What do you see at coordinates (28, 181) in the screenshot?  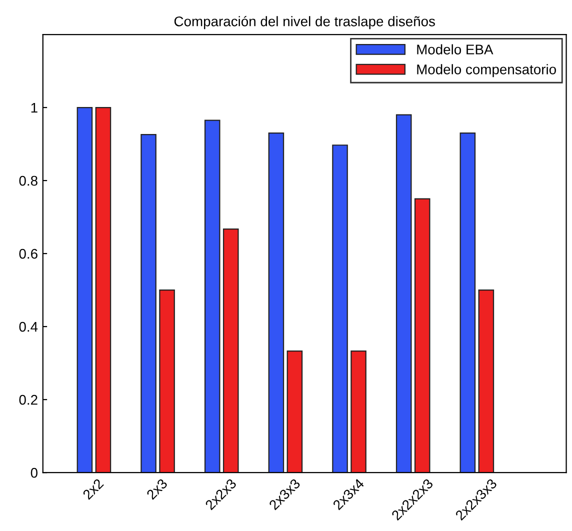 I see `y-tick-label: 0.8` at bounding box center [28, 181].